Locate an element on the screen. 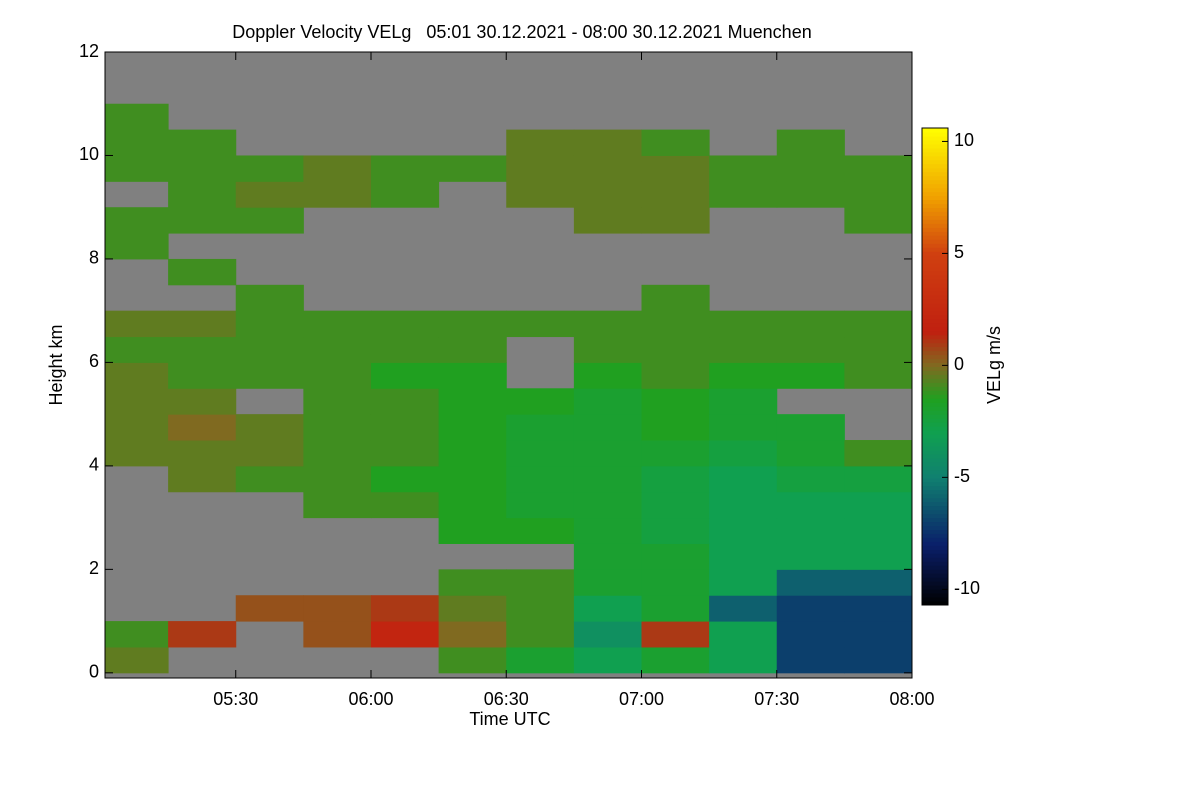  x-tick-label: 06:00 is located at coordinates (370, 699).